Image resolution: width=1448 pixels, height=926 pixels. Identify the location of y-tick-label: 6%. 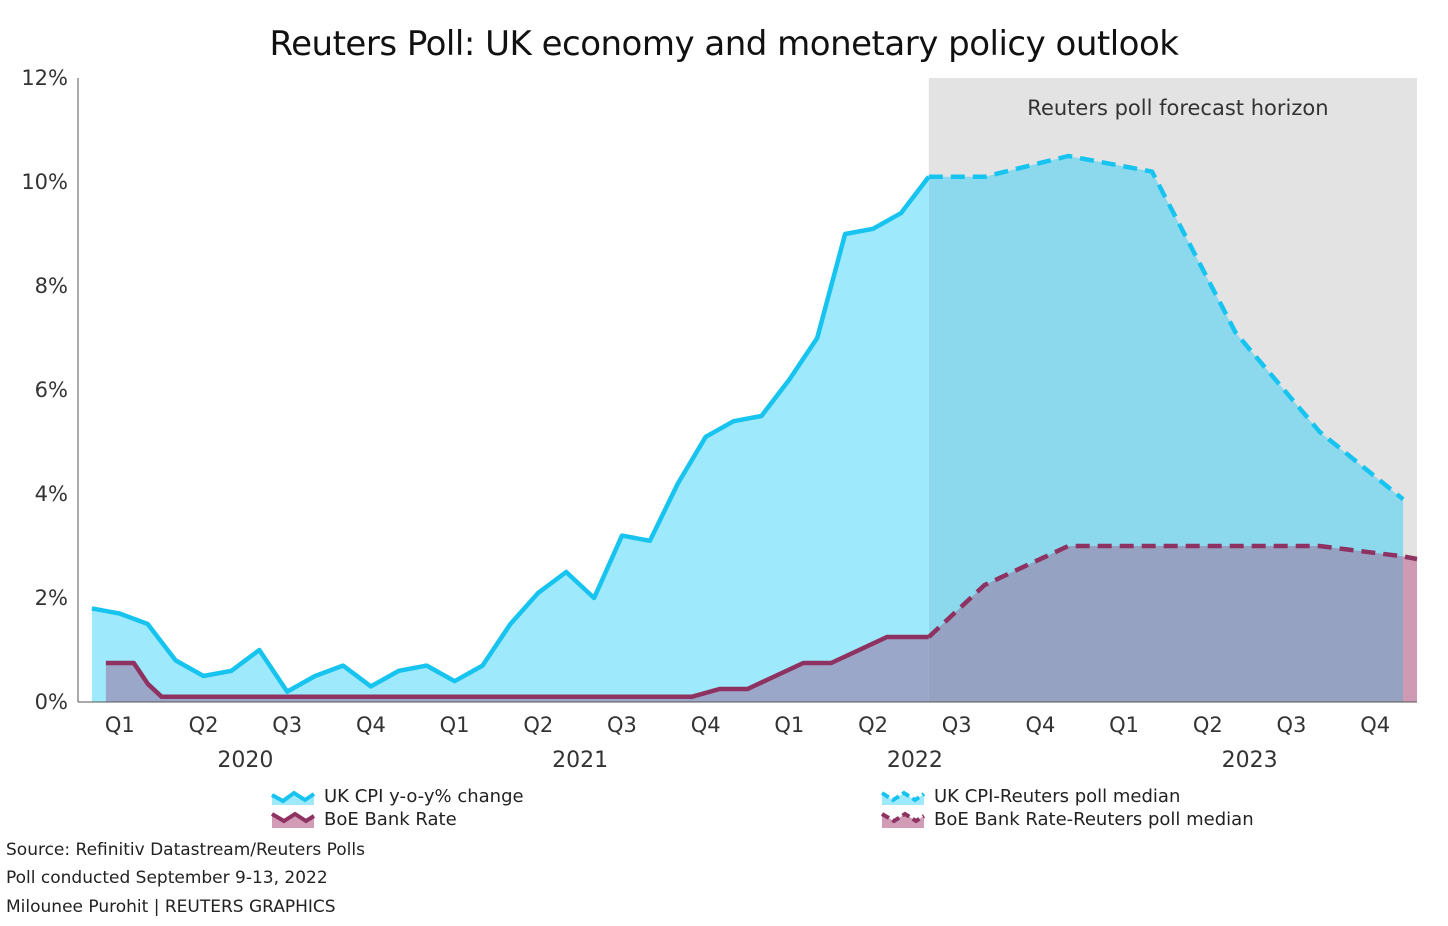
(51, 390).